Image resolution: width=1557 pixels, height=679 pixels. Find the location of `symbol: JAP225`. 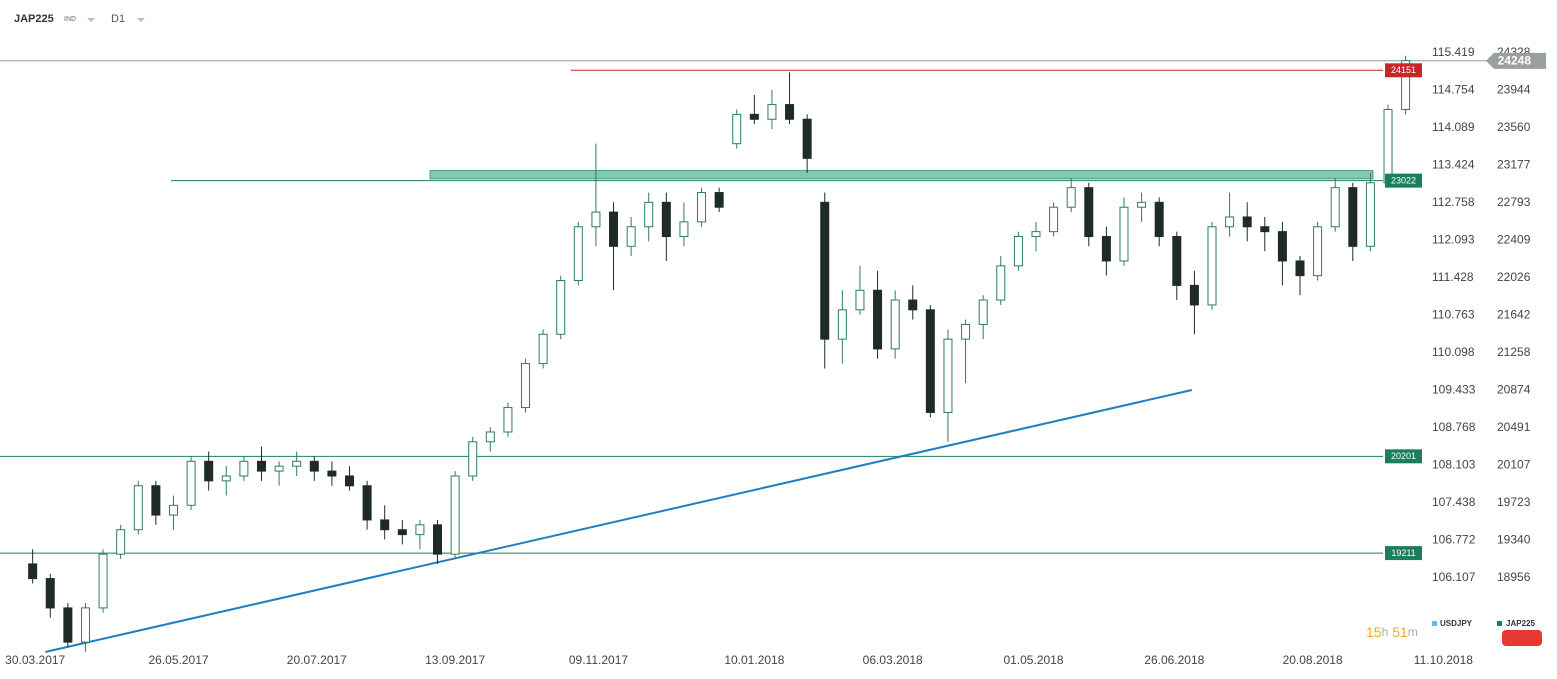

symbol: JAP225 is located at coordinates (34, 19).